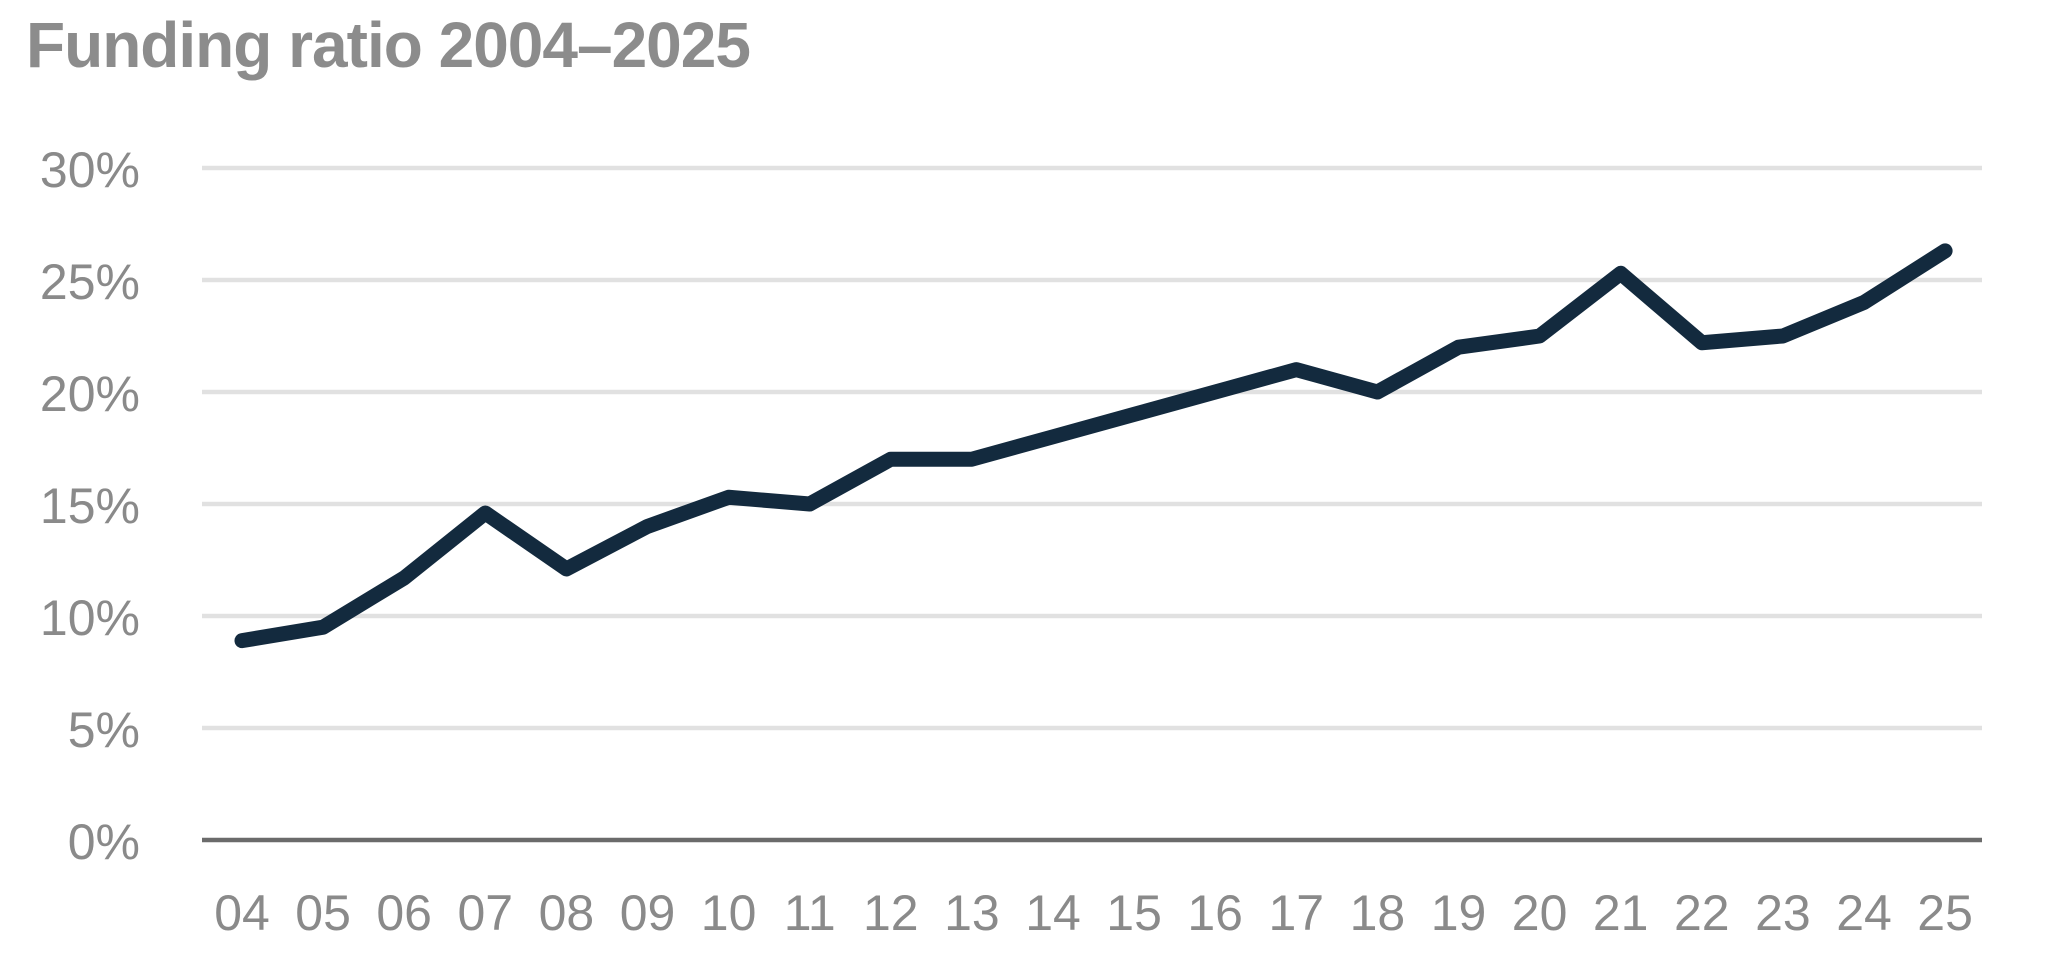  I want to click on y-tick-label: 25%, so click(90, 282).